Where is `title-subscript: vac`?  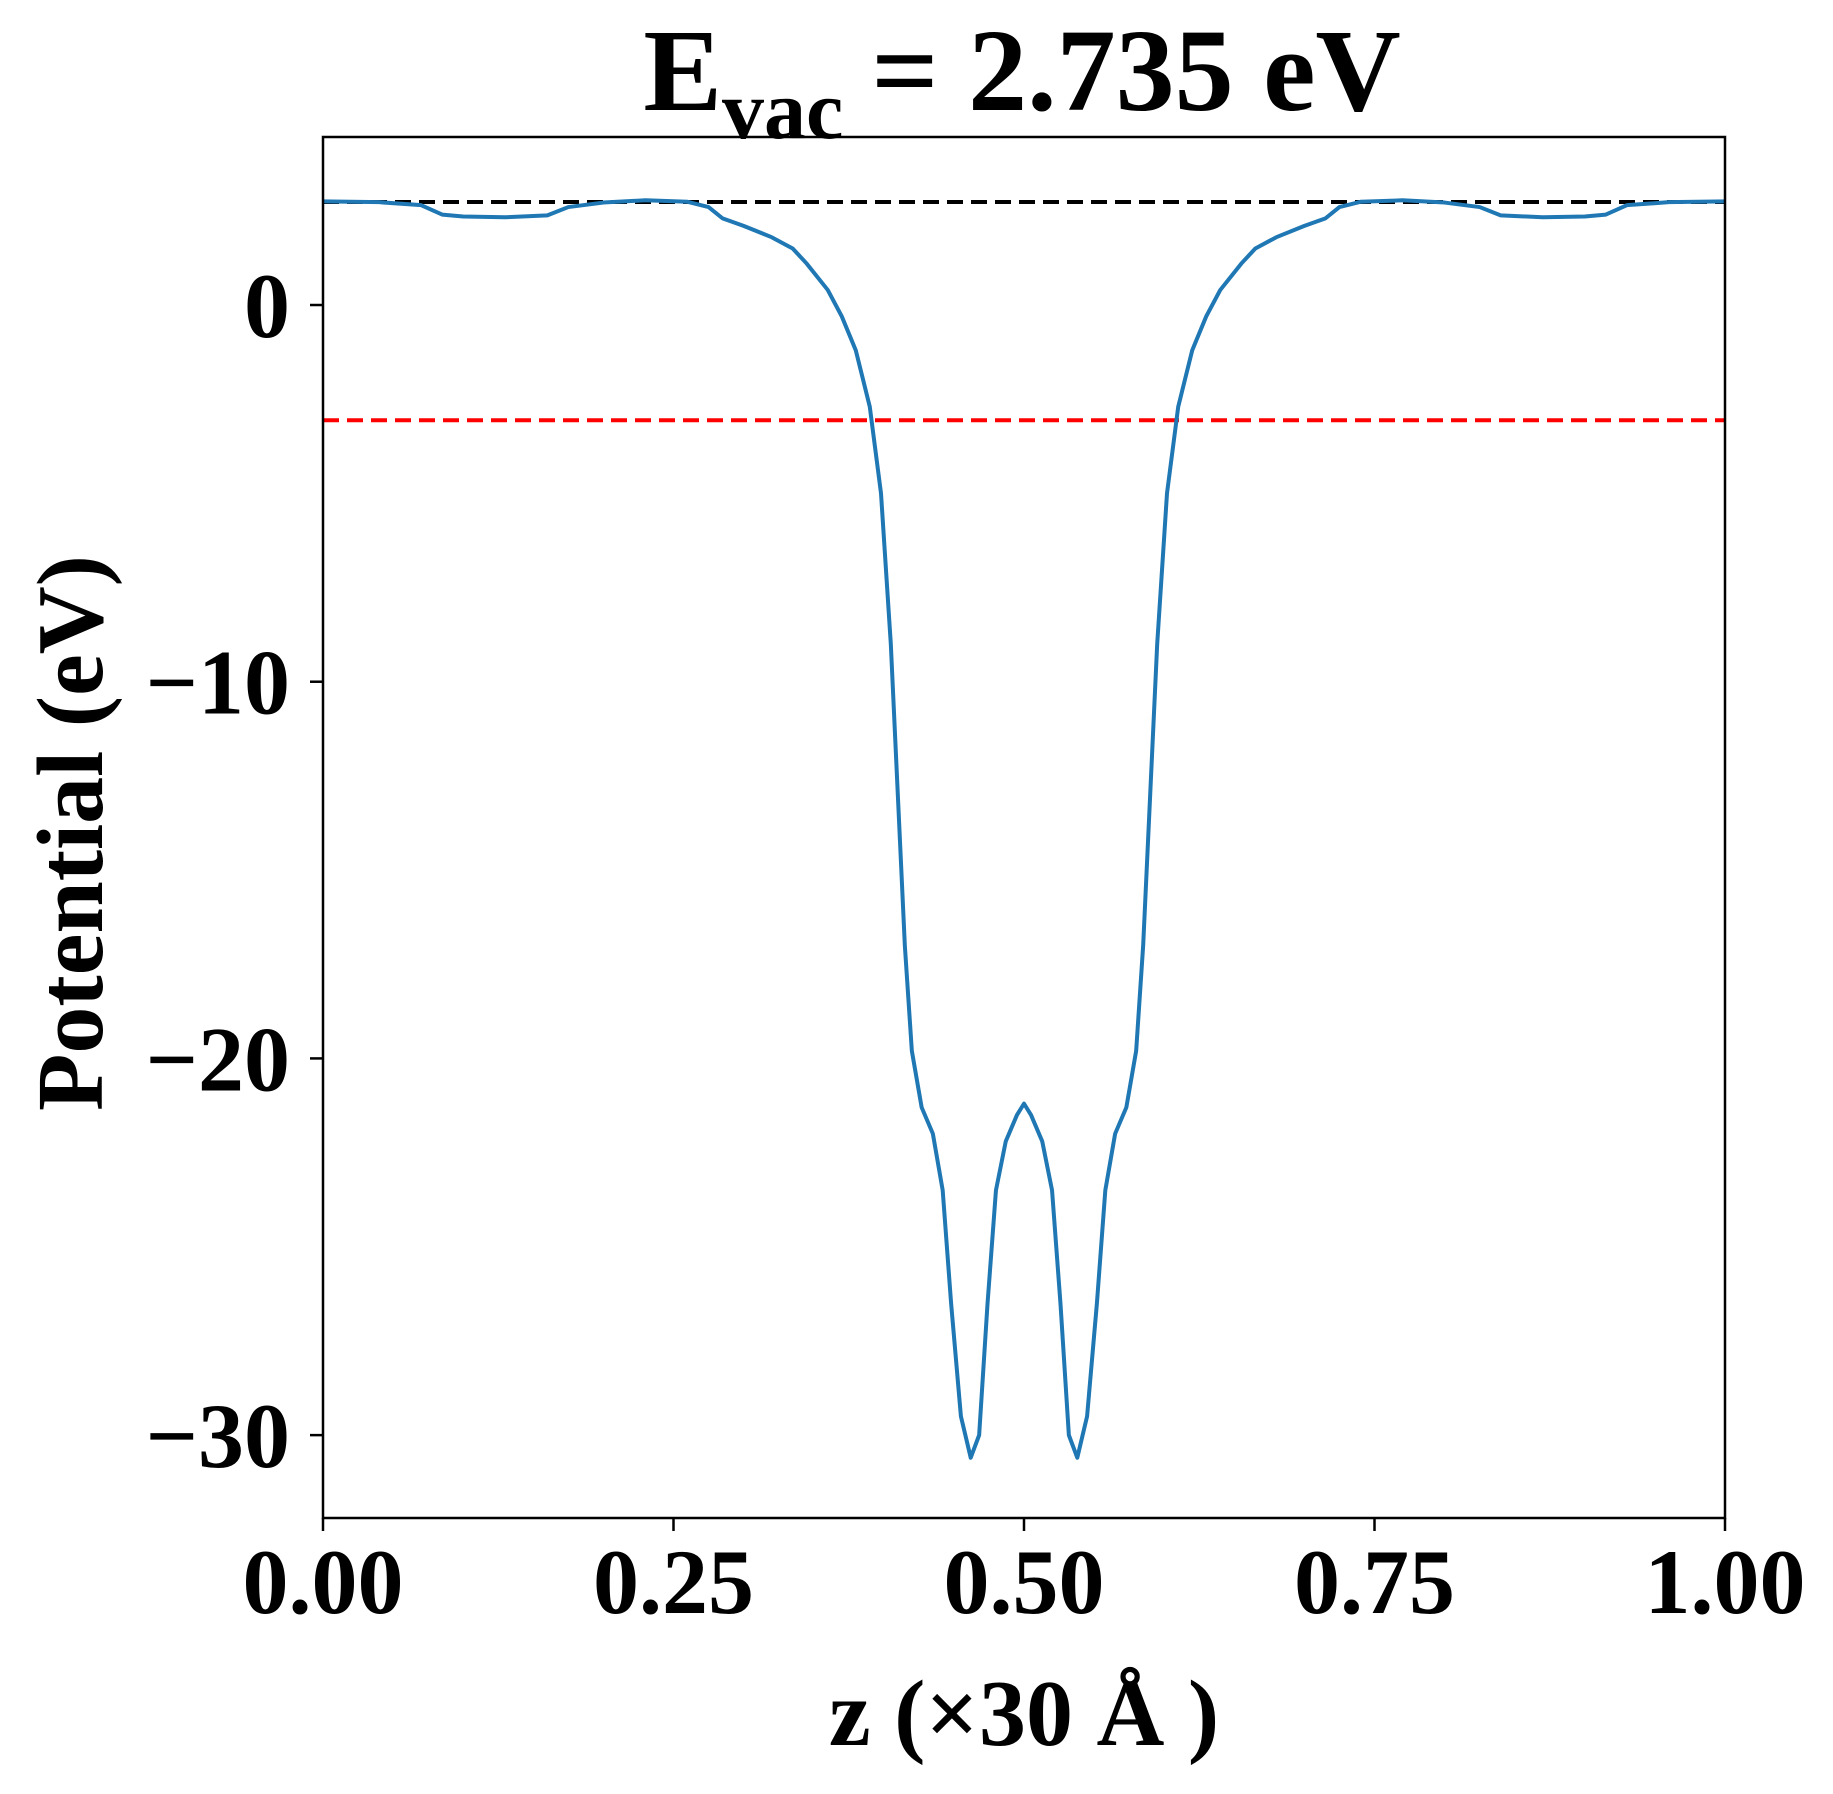 title-subscript: vac is located at coordinates (782, 110).